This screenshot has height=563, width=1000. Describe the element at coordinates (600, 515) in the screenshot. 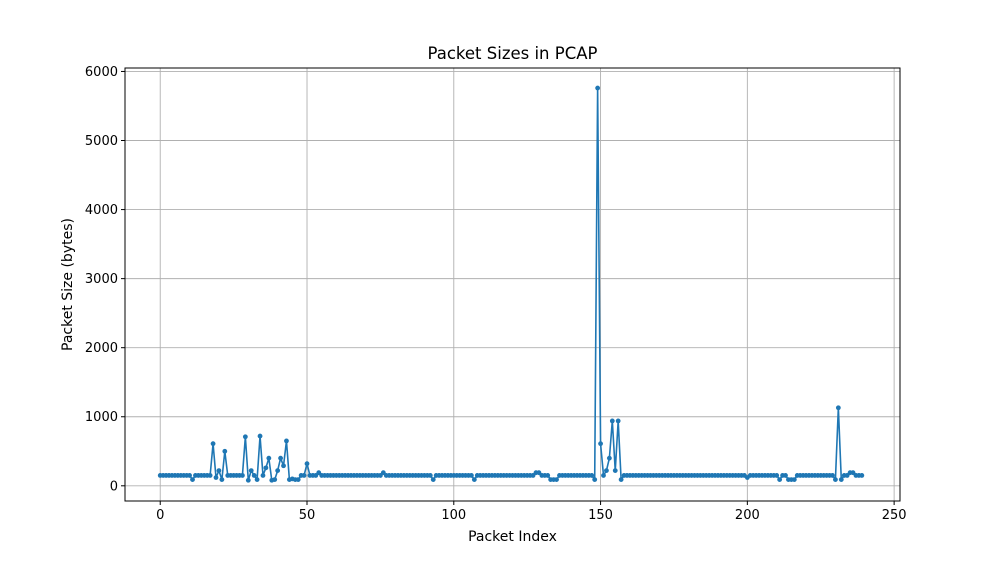

I see `x-tick-label: 150` at that location.